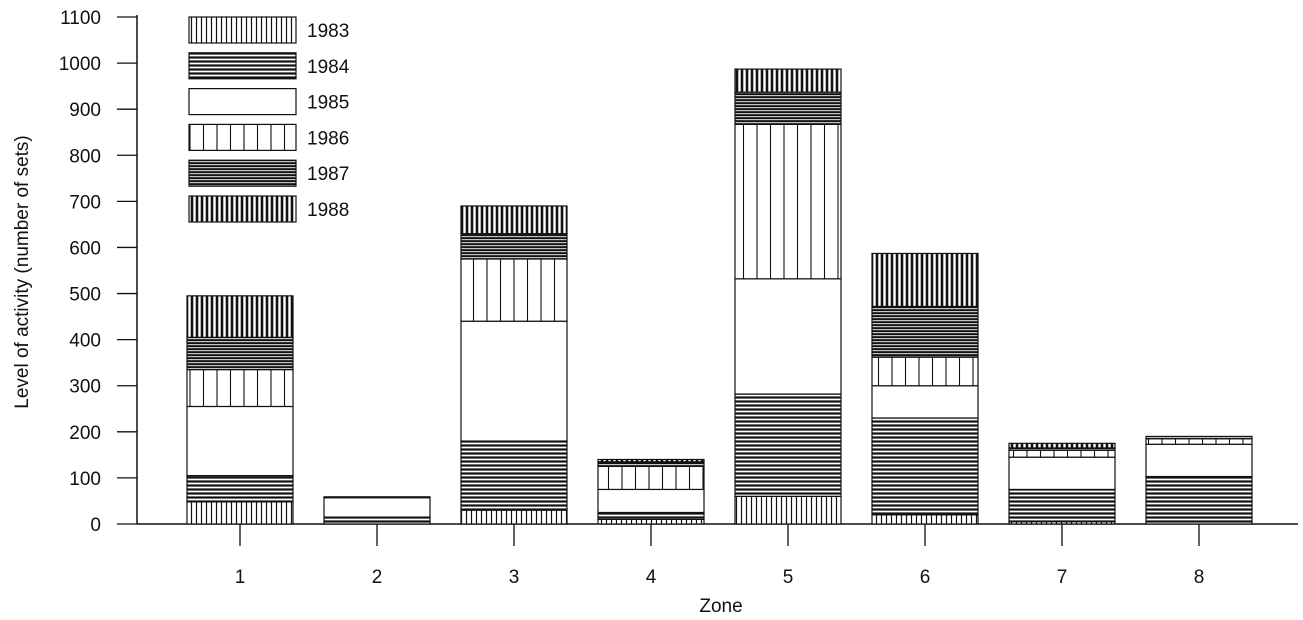 This screenshot has width=1303, height=620. Describe the element at coordinates (1062, 577) in the screenshot. I see `x-tick-label: 7` at that location.